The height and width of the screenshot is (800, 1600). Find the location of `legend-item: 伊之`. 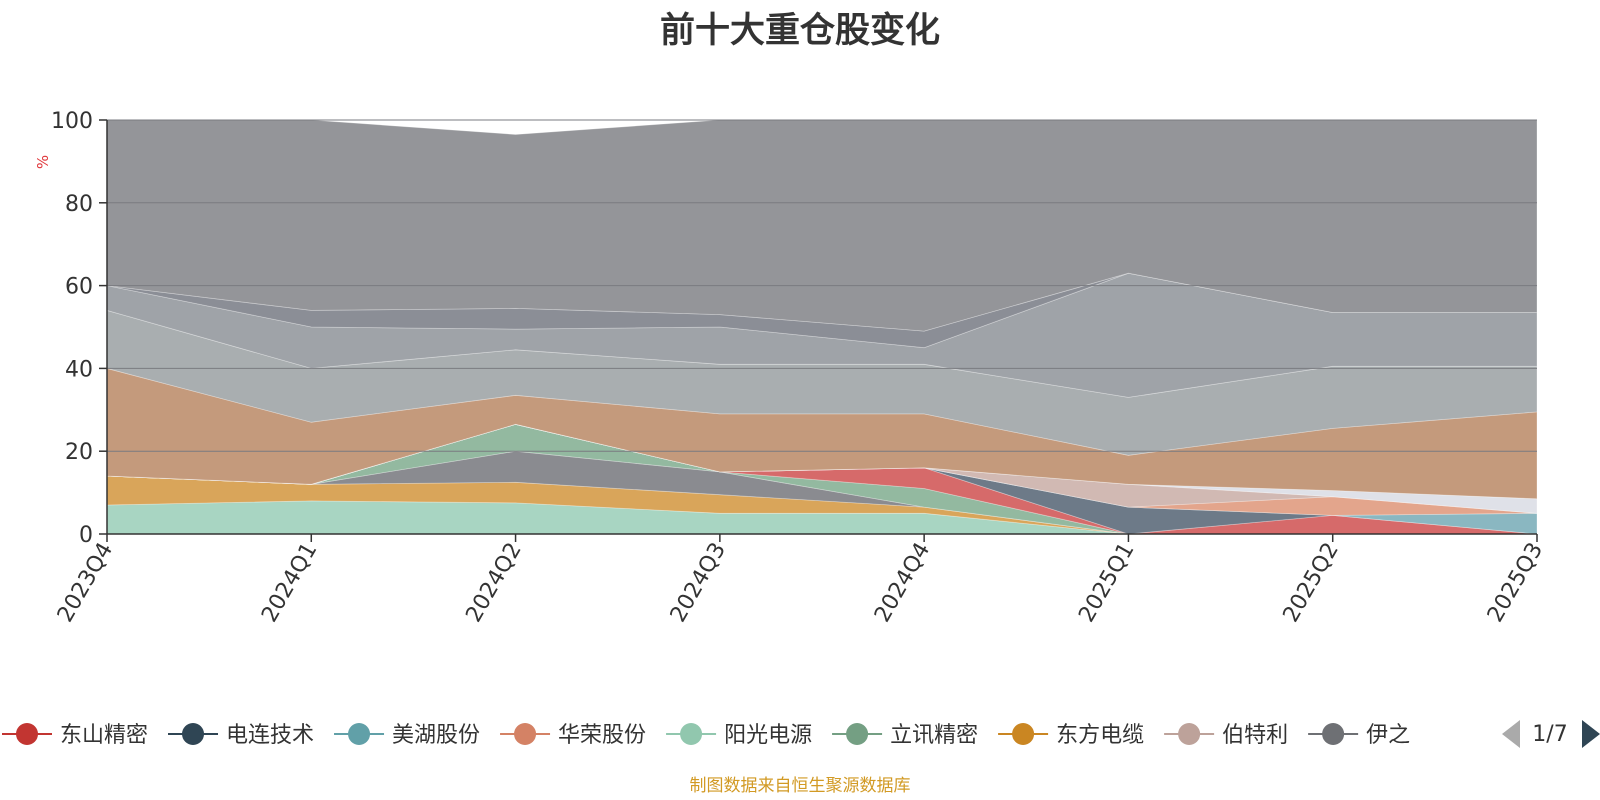

legend-item: 伊之 is located at coordinates (1359, 735).